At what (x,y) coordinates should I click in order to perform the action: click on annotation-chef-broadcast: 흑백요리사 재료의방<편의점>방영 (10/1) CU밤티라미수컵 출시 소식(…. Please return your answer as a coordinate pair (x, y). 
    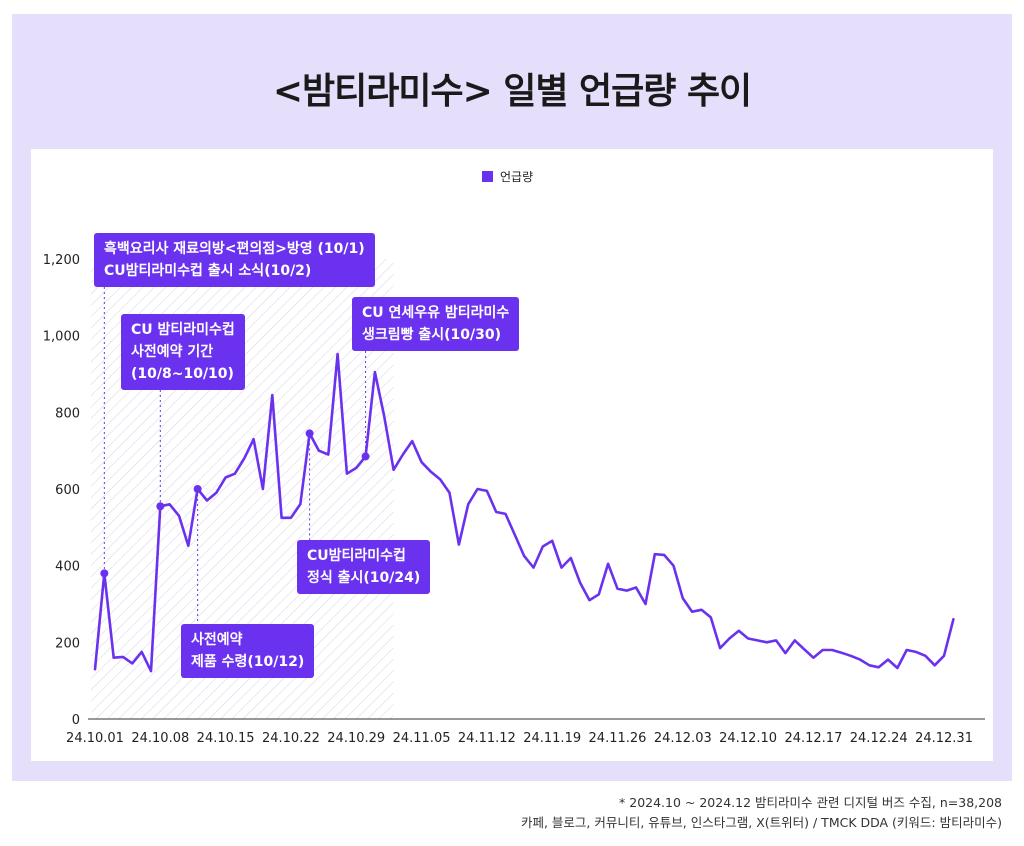
    Looking at the image, I should click on (234, 260).